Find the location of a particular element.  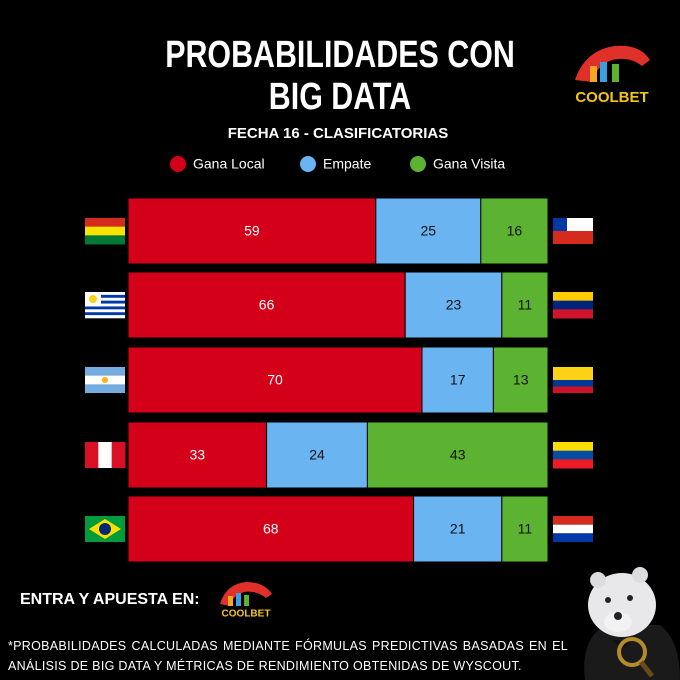

legend-label: Gana Visita is located at coordinates (469, 164).